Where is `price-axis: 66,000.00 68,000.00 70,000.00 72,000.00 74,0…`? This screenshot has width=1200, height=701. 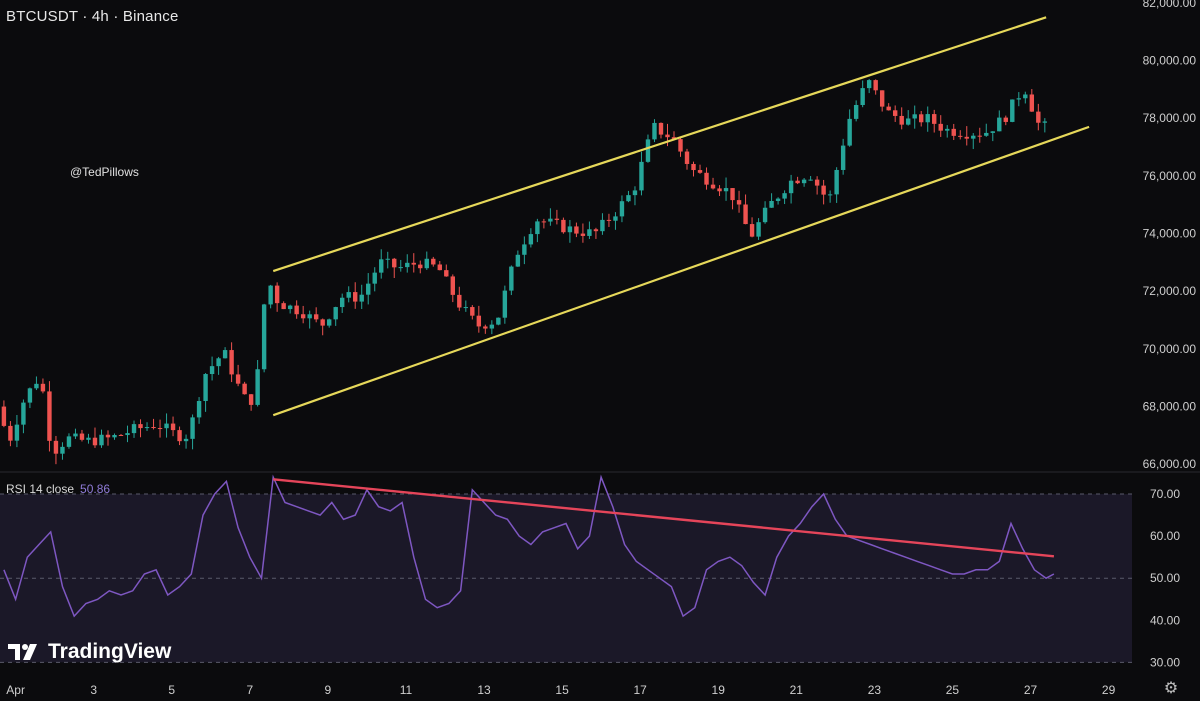 price-axis: 66,000.00 68,000.00 70,000.00 72,000.00 74,0… is located at coordinates (1170, 235).